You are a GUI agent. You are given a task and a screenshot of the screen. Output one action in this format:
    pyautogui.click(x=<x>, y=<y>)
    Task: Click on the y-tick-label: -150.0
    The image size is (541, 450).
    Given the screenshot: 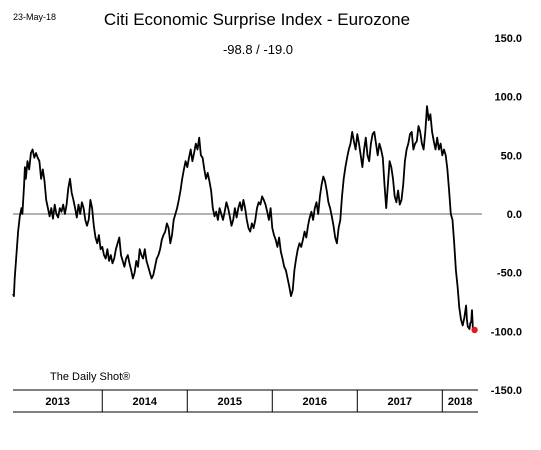 What is the action you would take?
    pyautogui.click(x=506, y=391)
    